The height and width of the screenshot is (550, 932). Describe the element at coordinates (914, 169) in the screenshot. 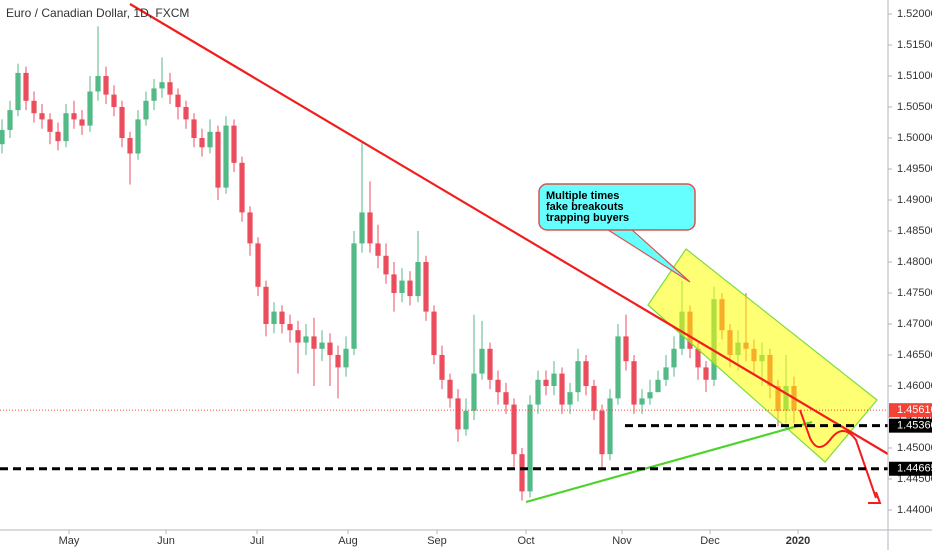

I see `y-tick-label: 1.49500` at that location.